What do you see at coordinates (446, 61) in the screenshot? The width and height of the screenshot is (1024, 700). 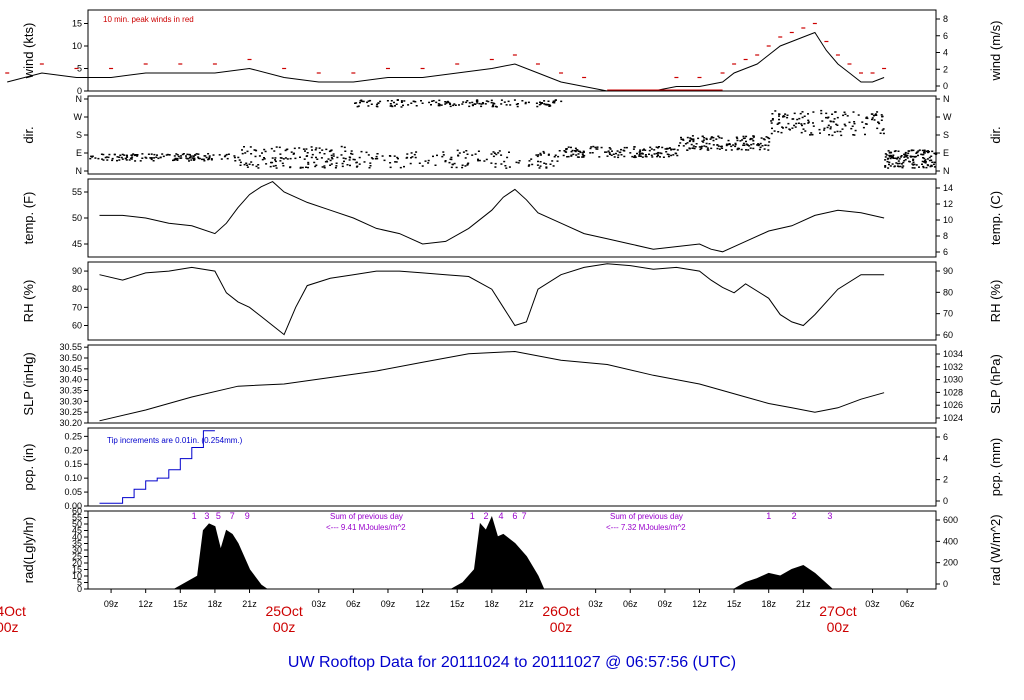 I see `series-wind` at bounding box center [446, 61].